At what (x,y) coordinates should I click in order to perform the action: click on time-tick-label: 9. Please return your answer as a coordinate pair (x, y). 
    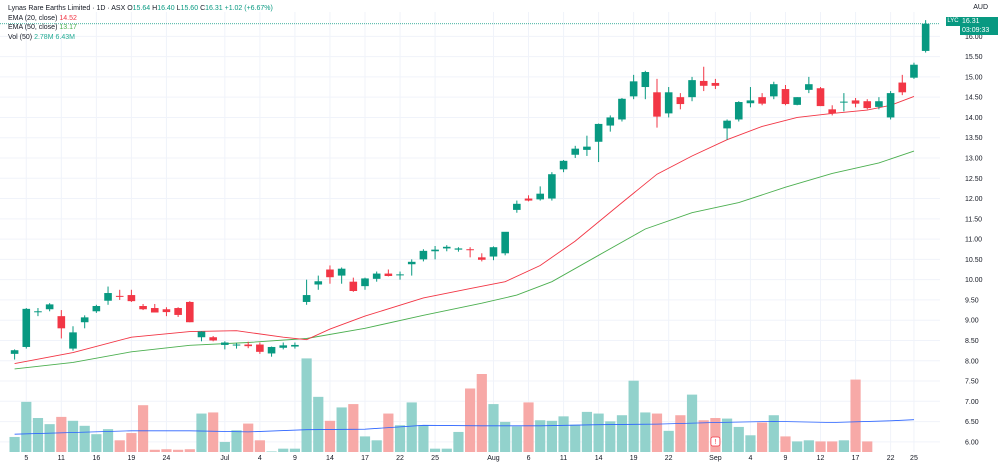
    Looking at the image, I should click on (786, 458).